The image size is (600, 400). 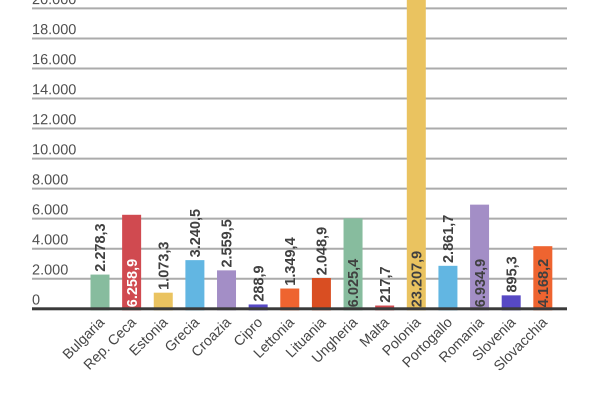 I want to click on svg-text: 2.000, so click(x=50, y=270).